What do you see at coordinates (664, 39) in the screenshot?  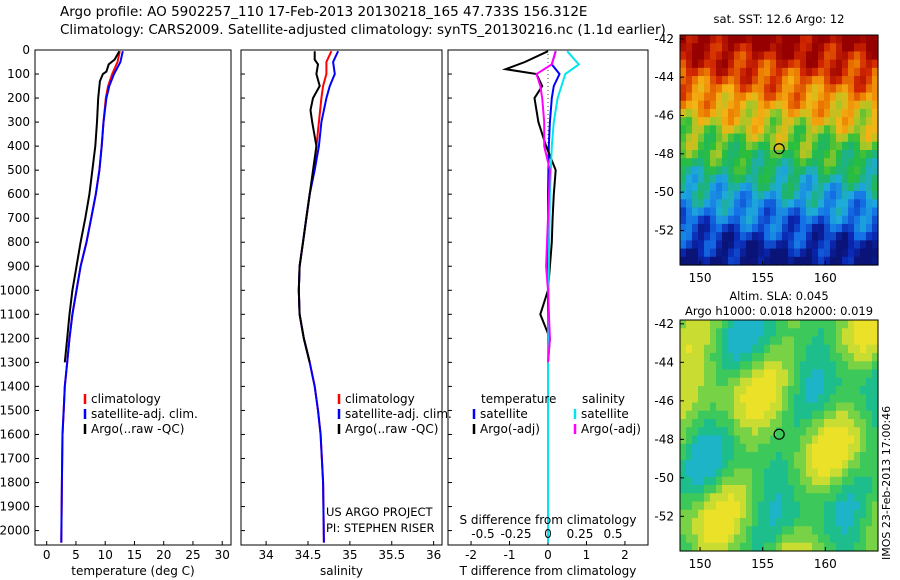 I see `map-y-tick-label: -42` at bounding box center [664, 39].